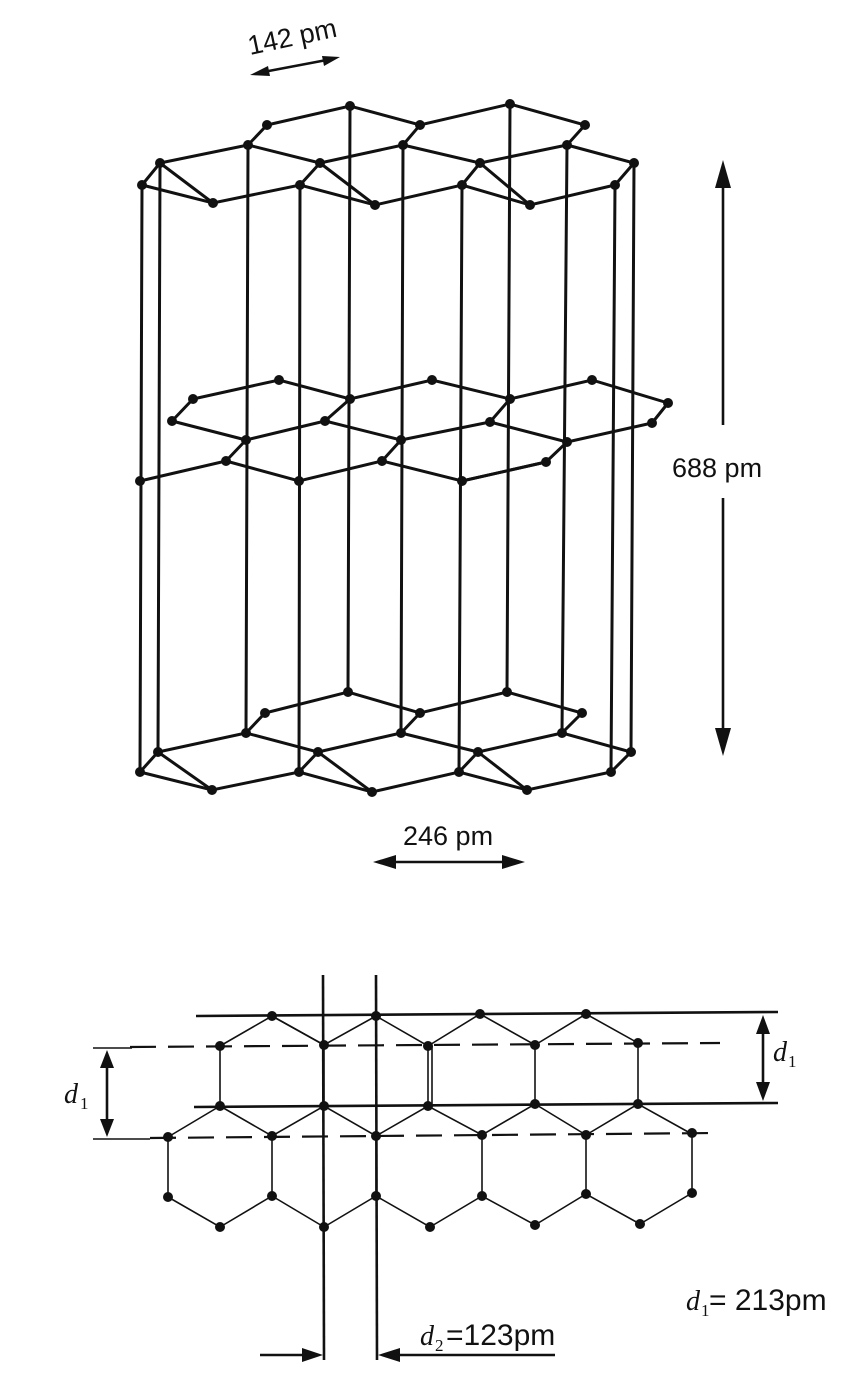 This screenshot has width=854, height=1378. I want to click on upper-layer-line, so click(487, 1014).